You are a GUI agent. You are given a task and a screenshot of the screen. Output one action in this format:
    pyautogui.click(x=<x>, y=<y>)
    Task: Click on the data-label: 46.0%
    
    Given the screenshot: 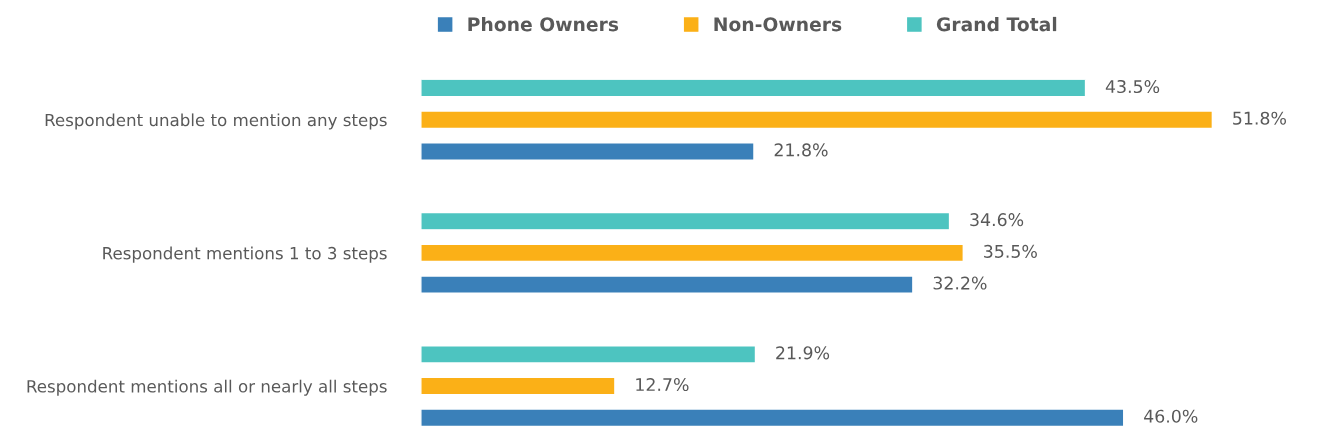 What is the action you would take?
    pyautogui.click(x=1171, y=416)
    